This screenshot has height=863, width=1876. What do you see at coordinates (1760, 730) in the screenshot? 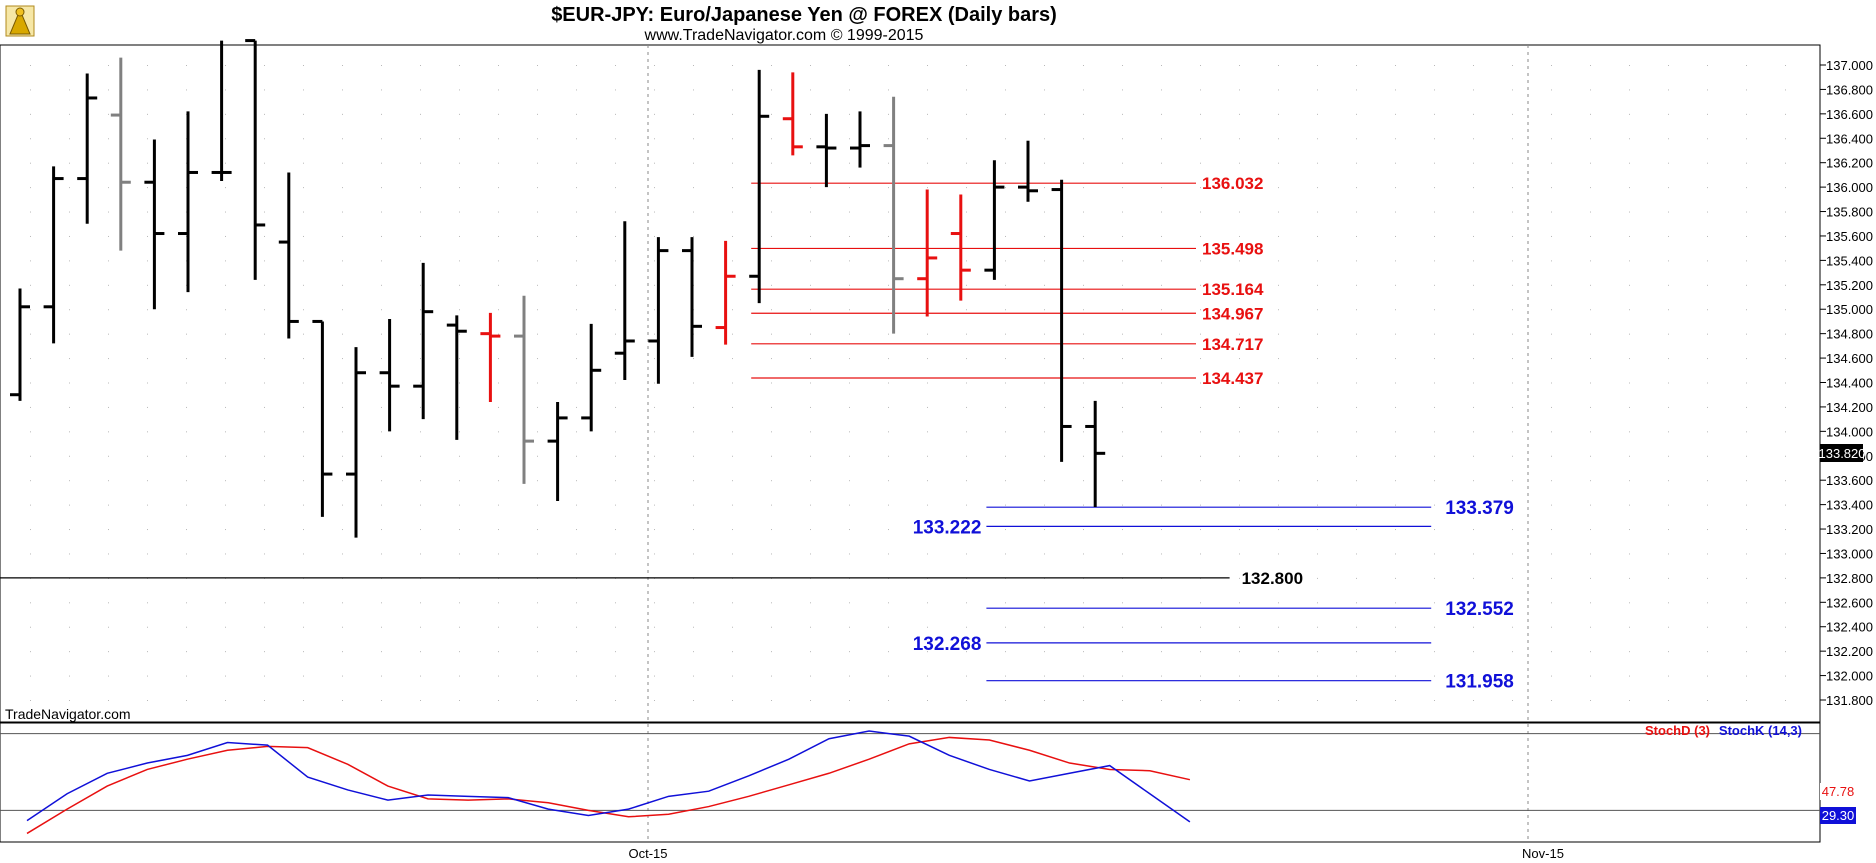
I see `legend-stochk: StochK (14,3)` at bounding box center [1760, 730].